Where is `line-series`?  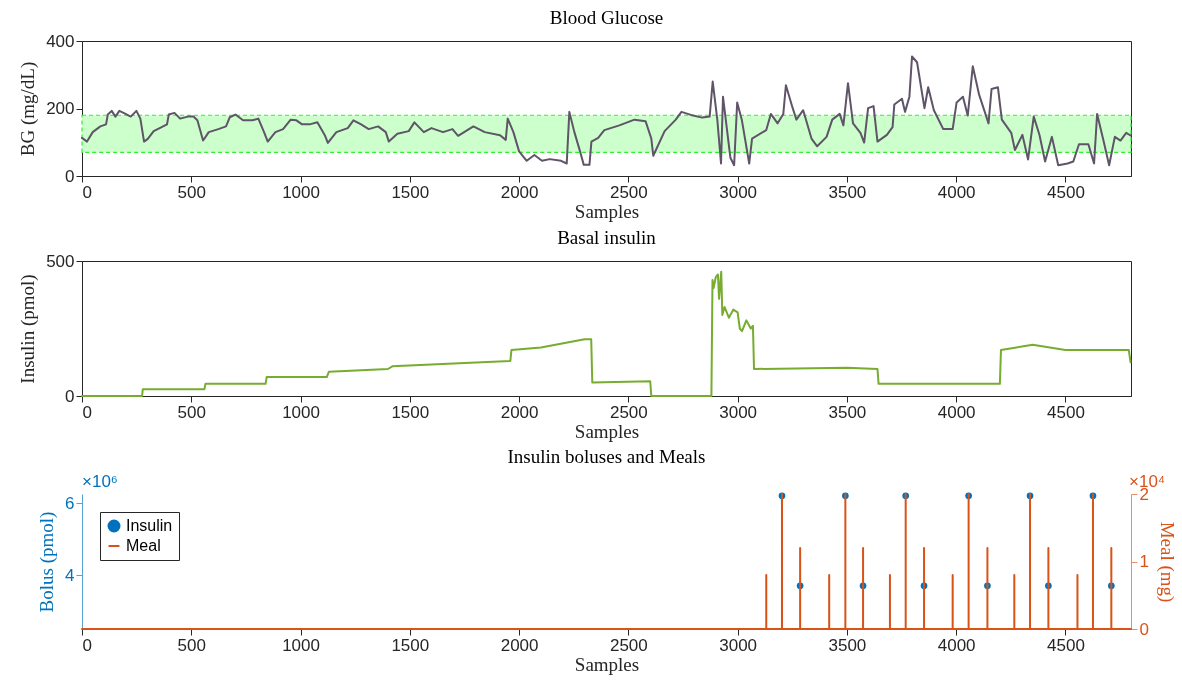
line-series is located at coordinates (606, 111).